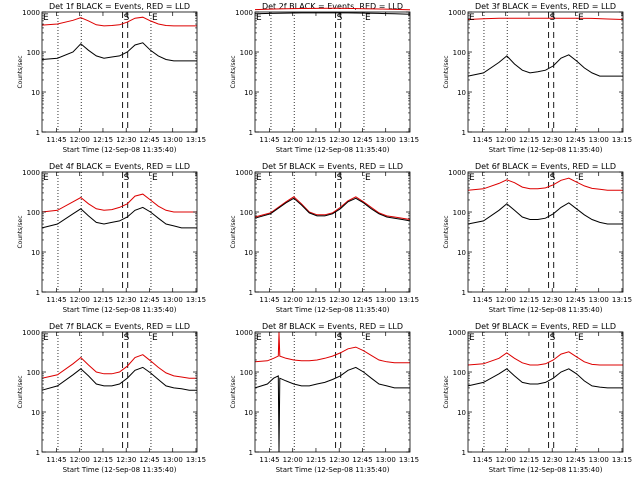 The width and height of the screenshot is (640, 480). I want to click on panel-title: Det 8f BLACK = Events, RED = LLD, so click(332, 326).